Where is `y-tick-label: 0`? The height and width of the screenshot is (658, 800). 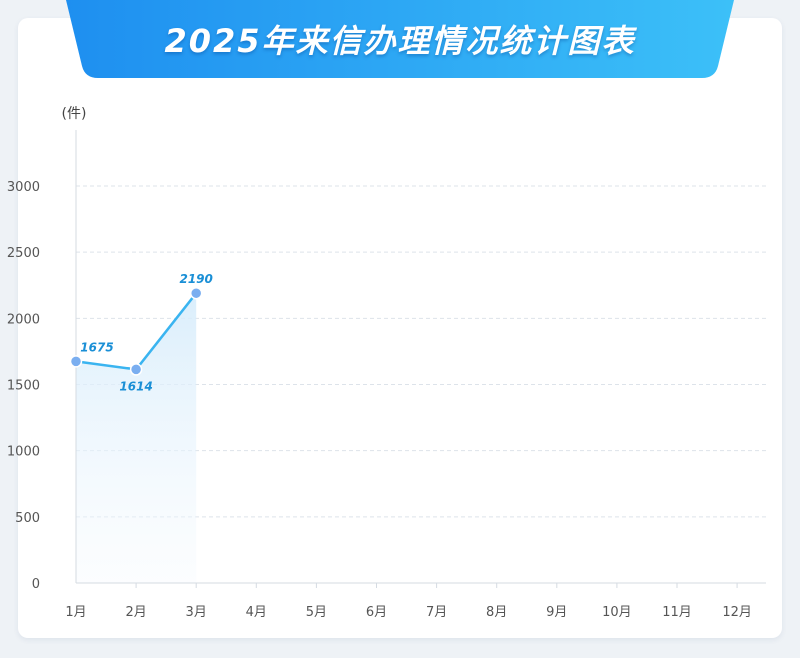 y-tick-label: 0 is located at coordinates (36, 584).